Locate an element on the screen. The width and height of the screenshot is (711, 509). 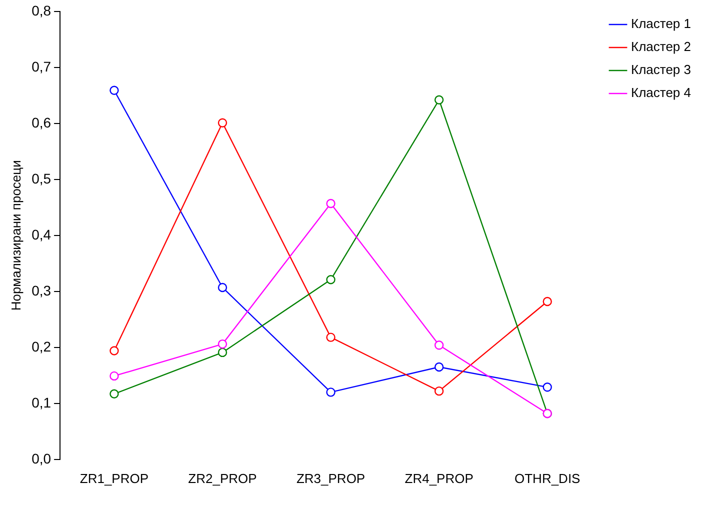
y-tick-label: 0,6 is located at coordinates (42, 122).